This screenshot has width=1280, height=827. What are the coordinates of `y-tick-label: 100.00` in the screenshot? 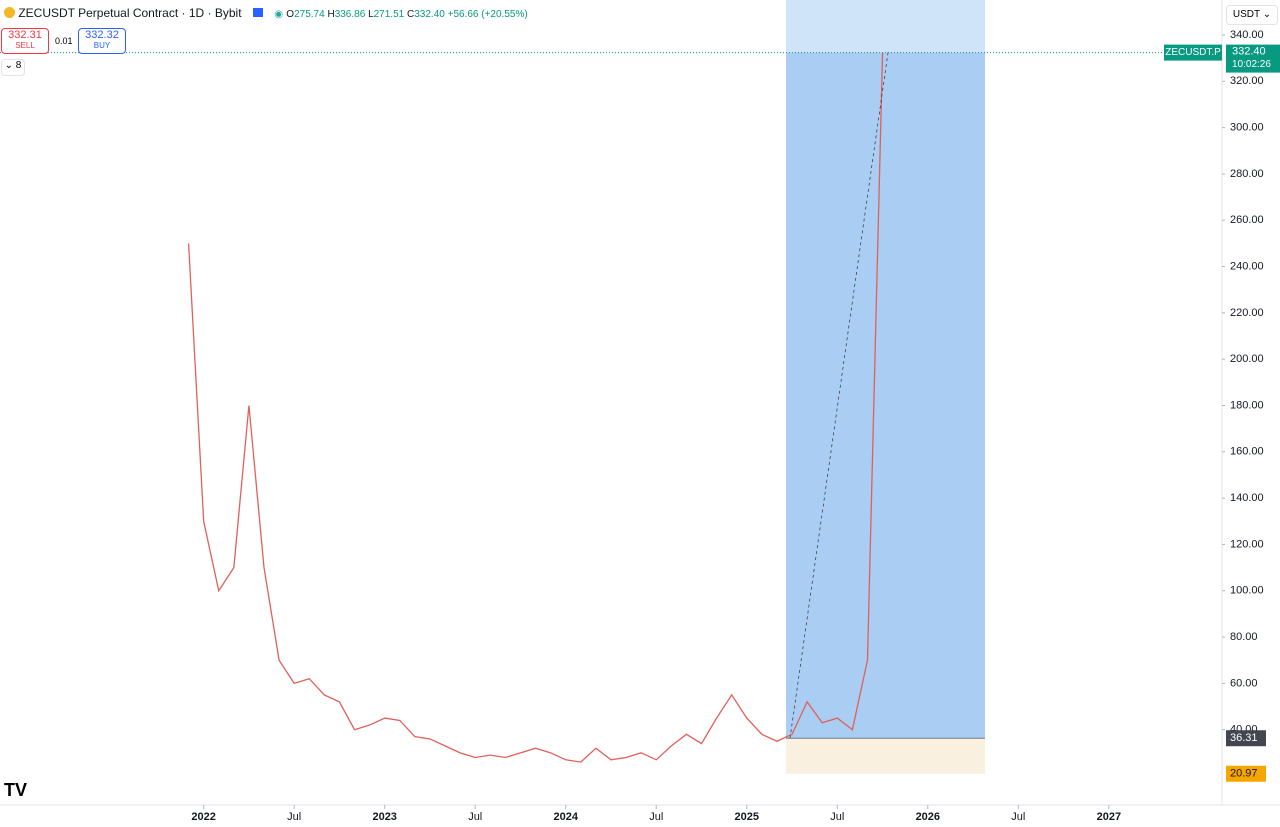 It's located at (1247, 591).